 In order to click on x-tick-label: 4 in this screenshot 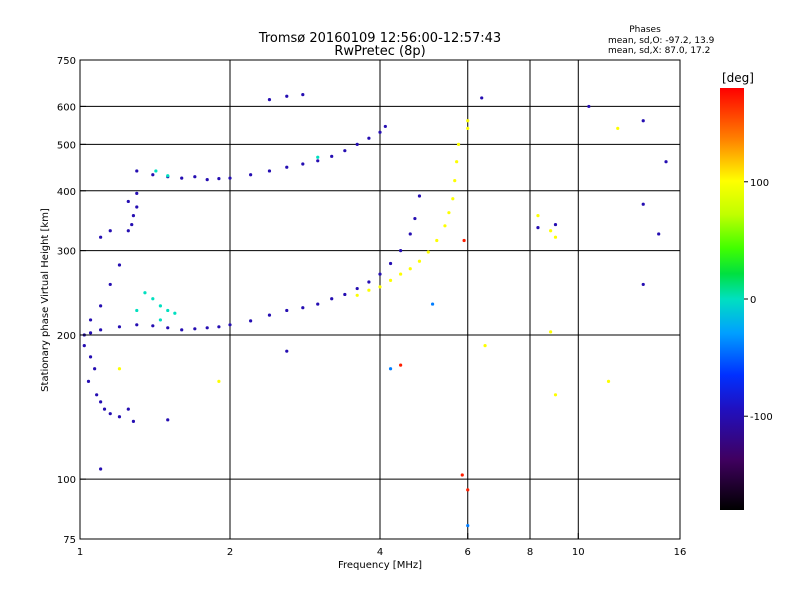, I will do `click(380, 552)`.